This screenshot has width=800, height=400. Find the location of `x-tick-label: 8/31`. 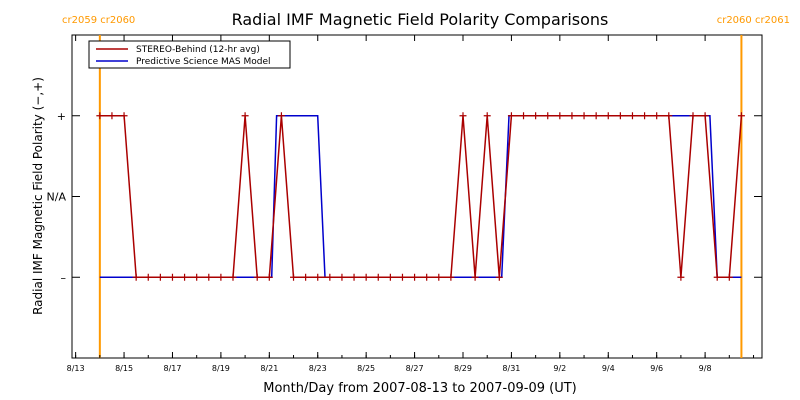

x-tick-label: 8/31 is located at coordinates (511, 368).